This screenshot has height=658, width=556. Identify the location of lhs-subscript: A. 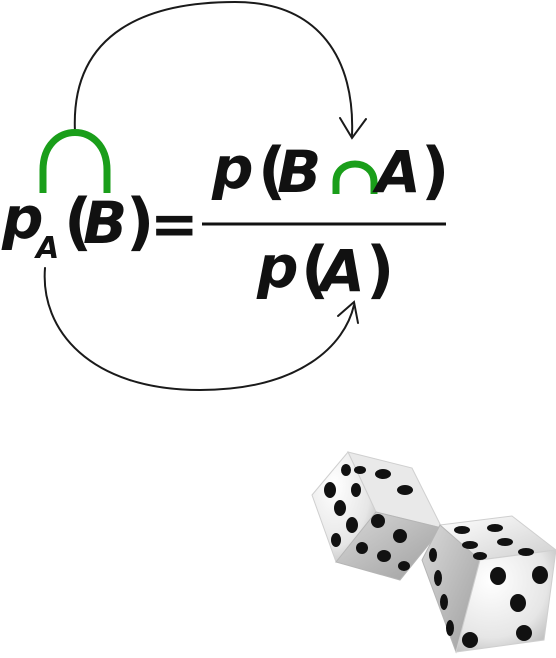
(46, 248).